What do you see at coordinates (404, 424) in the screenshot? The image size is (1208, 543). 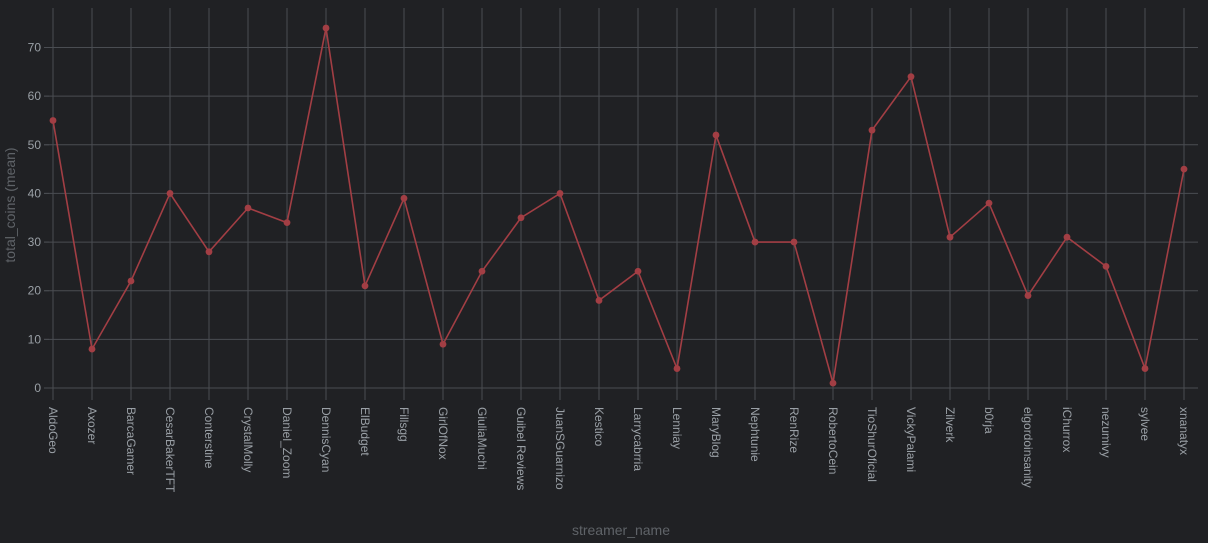 I see `x-tick-label: Fillsgg` at bounding box center [404, 424].